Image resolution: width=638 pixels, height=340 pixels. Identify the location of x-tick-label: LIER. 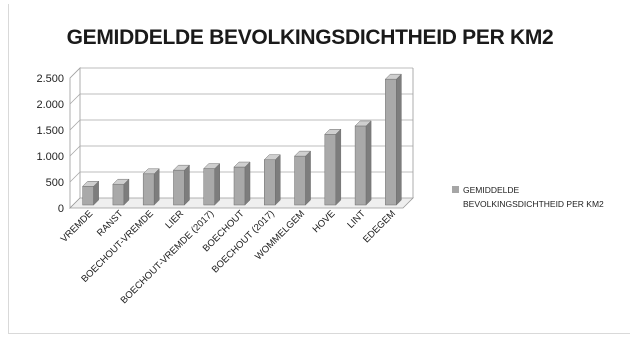
(174, 219).